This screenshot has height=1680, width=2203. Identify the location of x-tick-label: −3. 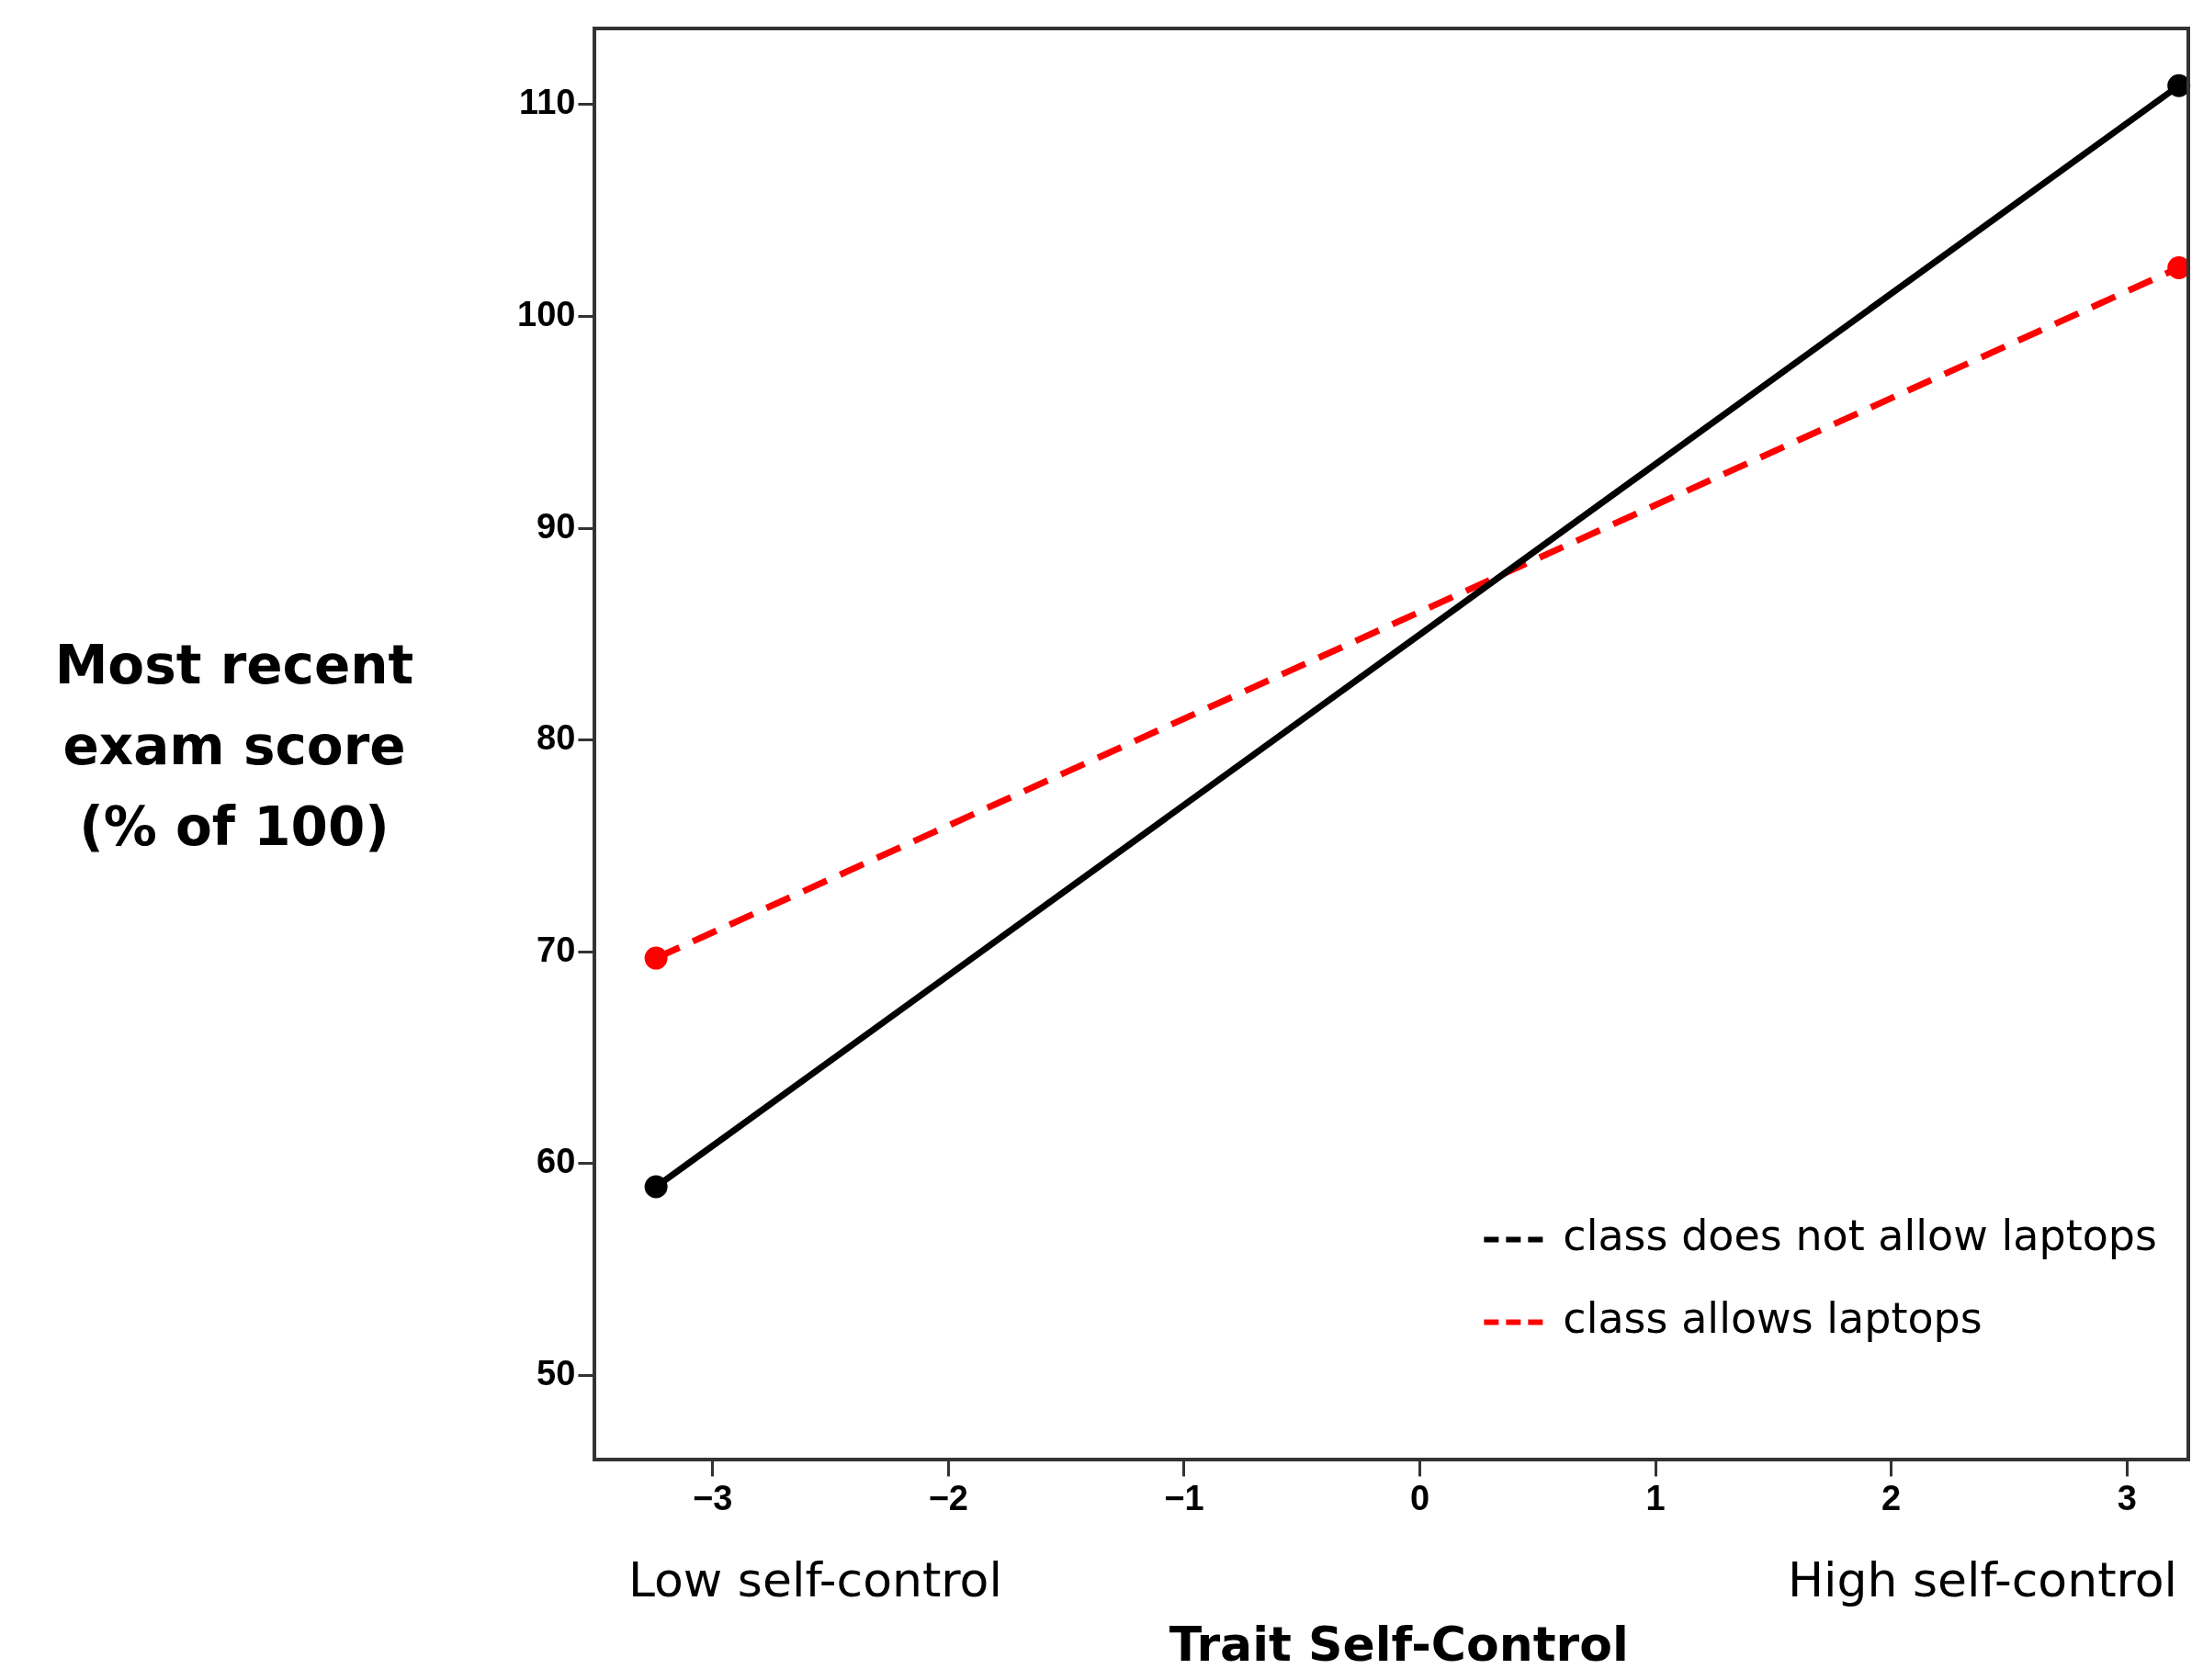
(713, 1497).